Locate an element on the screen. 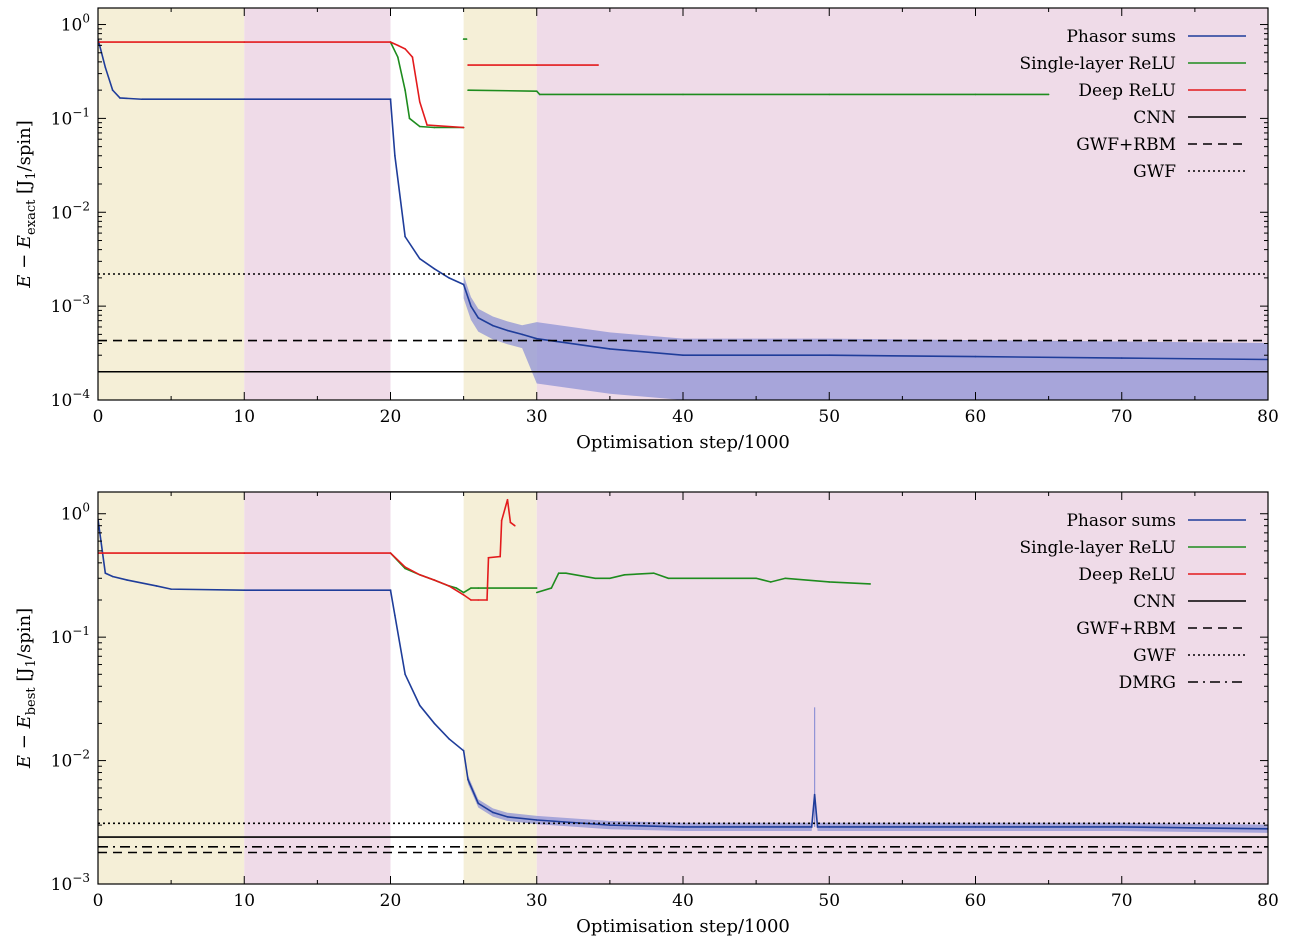  phasor-noise-band is located at coordinates (865, 789).